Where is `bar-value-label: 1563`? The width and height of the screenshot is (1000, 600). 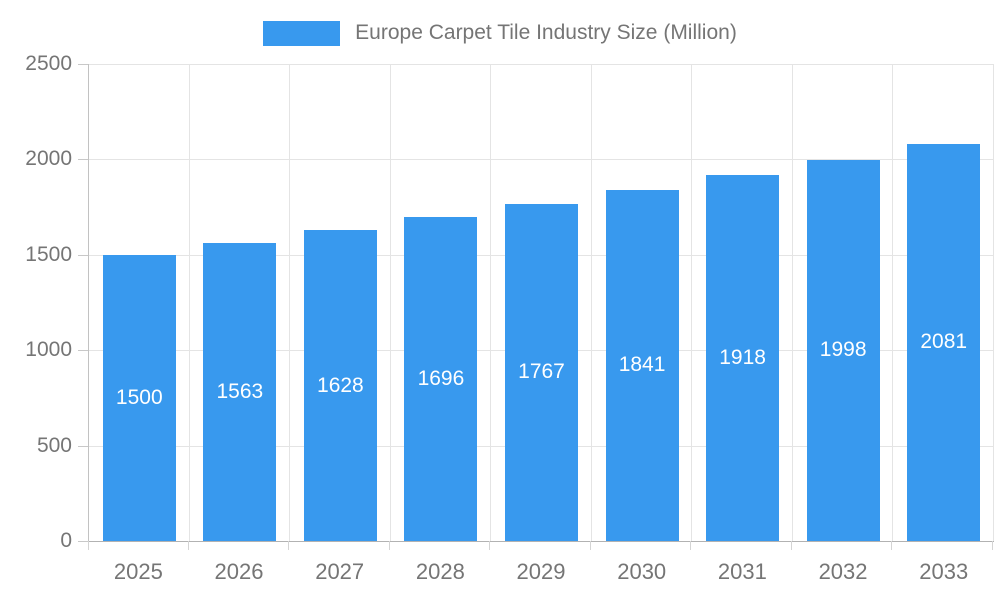
bar-value-label: 1563 is located at coordinates (240, 391).